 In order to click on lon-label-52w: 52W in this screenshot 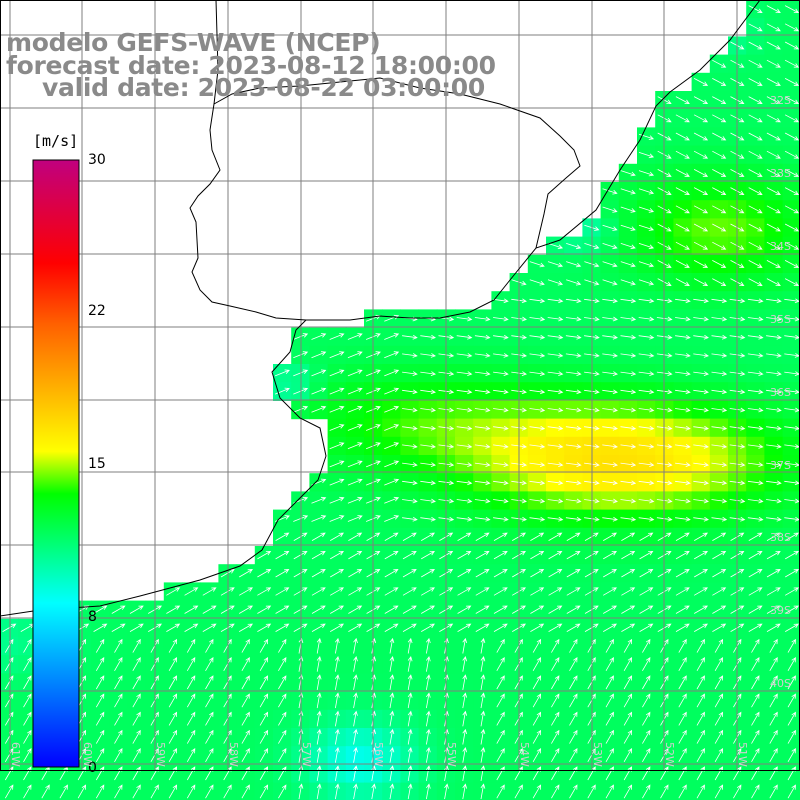, I will do `click(669, 754)`.